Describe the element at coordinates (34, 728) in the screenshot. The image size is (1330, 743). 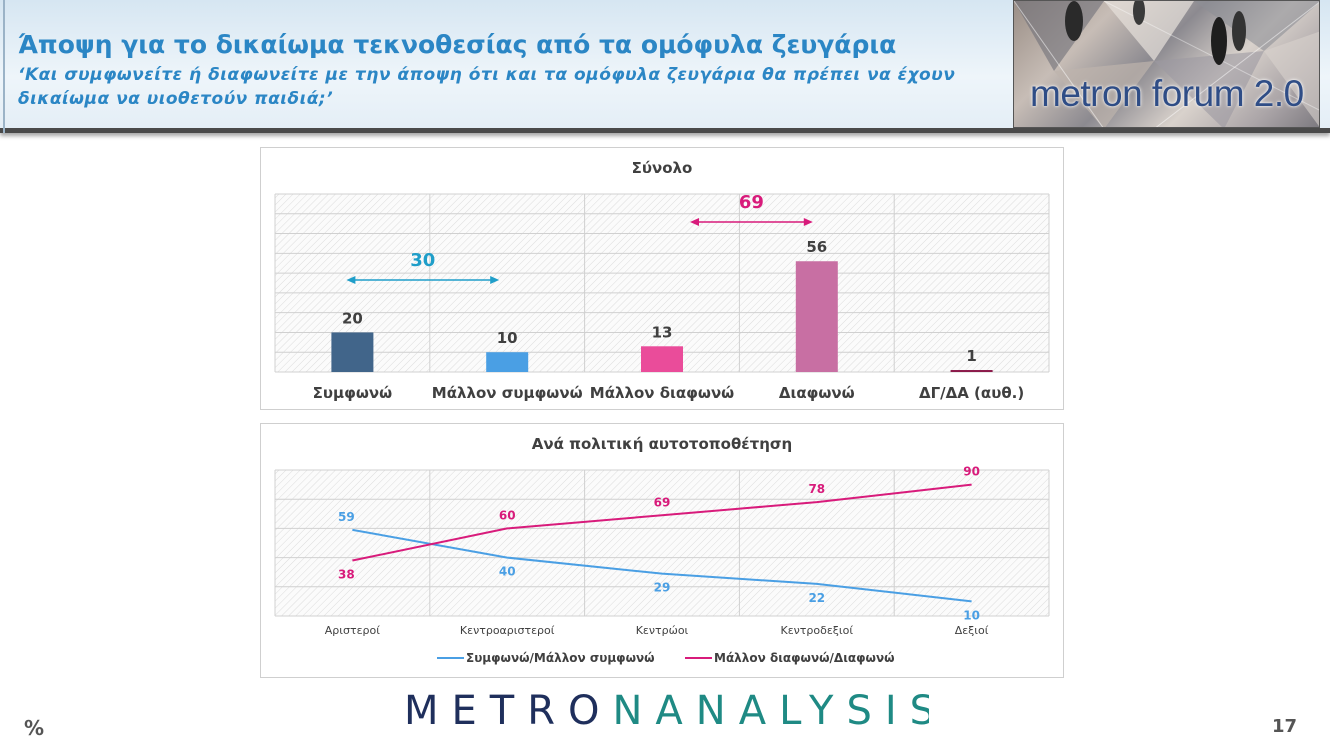
I see `percent-sign: %` at that location.